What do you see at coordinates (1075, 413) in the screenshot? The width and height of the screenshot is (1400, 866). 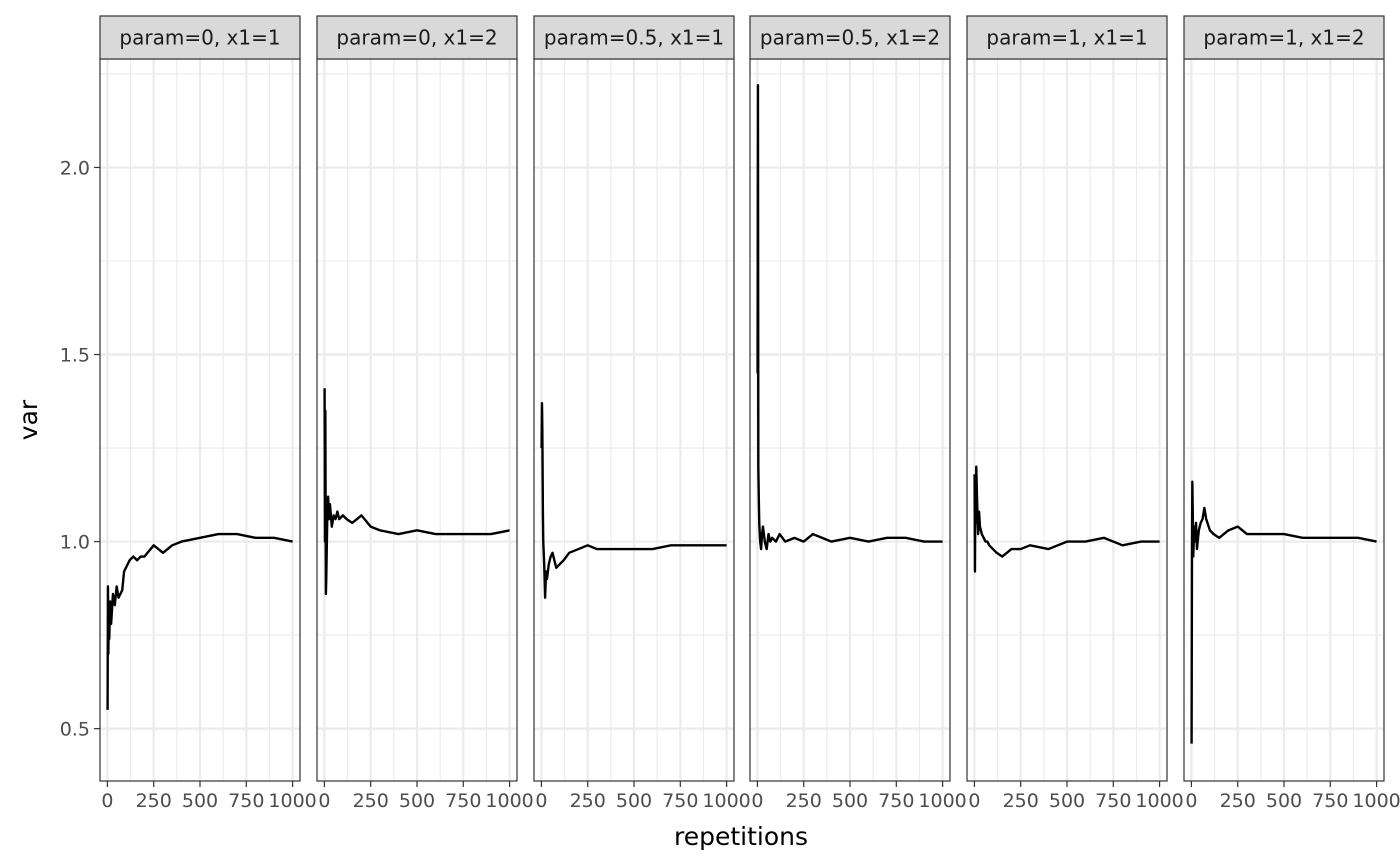 I see `facet-panel: param=1, x1=1 0 250 500 750 1000` at bounding box center [1075, 413].